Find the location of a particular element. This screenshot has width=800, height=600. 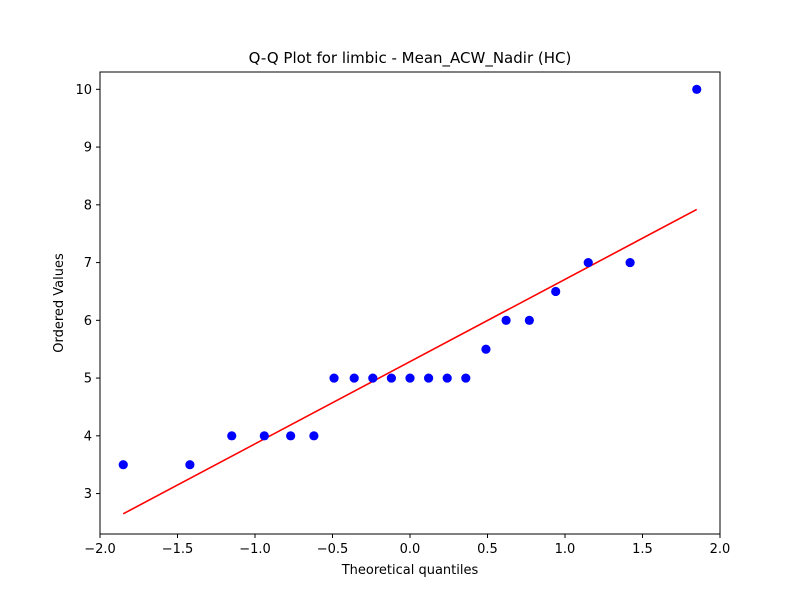

y-tick-label: 3 is located at coordinates (88, 494).